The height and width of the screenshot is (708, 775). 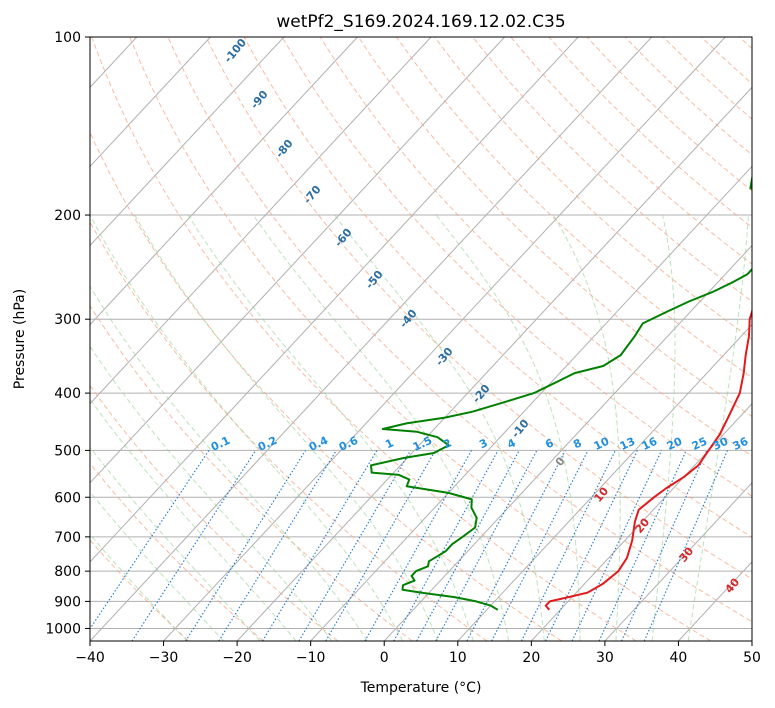 I want to click on y-axis-label: Pressure (hPa), so click(x=20, y=339).